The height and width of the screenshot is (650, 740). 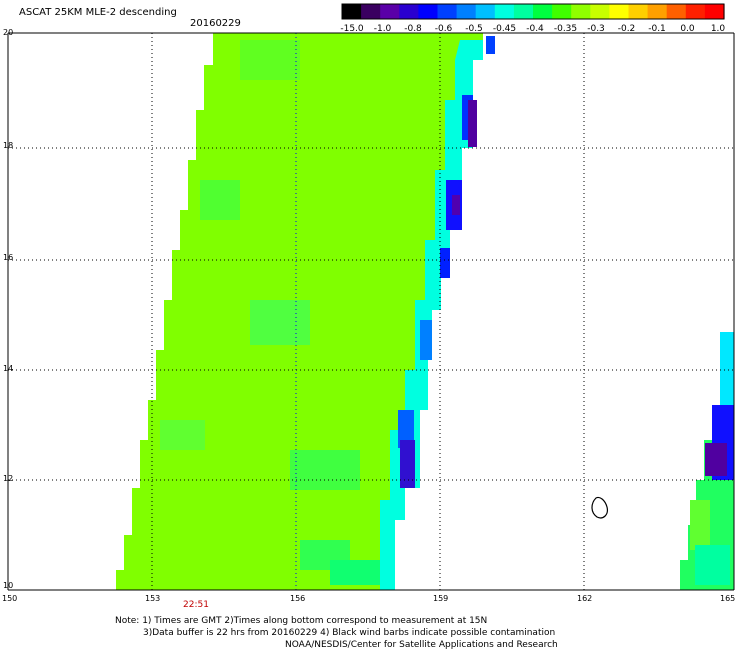 What do you see at coordinates (712, 565) in the screenshot?
I see `right-swath-teal` at bounding box center [712, 565].